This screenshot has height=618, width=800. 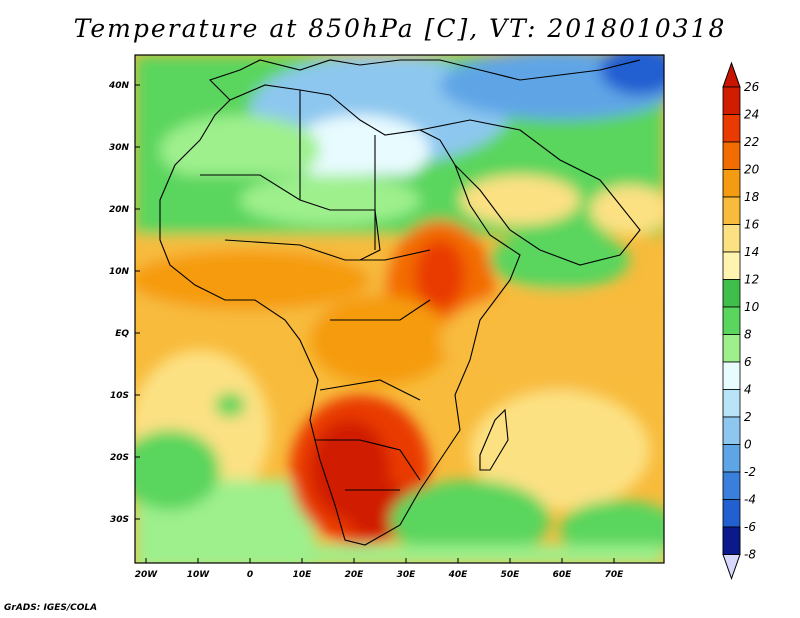 I want to click on credit-text: GrADS: IGES/COLA, so click(x=51, y=608).